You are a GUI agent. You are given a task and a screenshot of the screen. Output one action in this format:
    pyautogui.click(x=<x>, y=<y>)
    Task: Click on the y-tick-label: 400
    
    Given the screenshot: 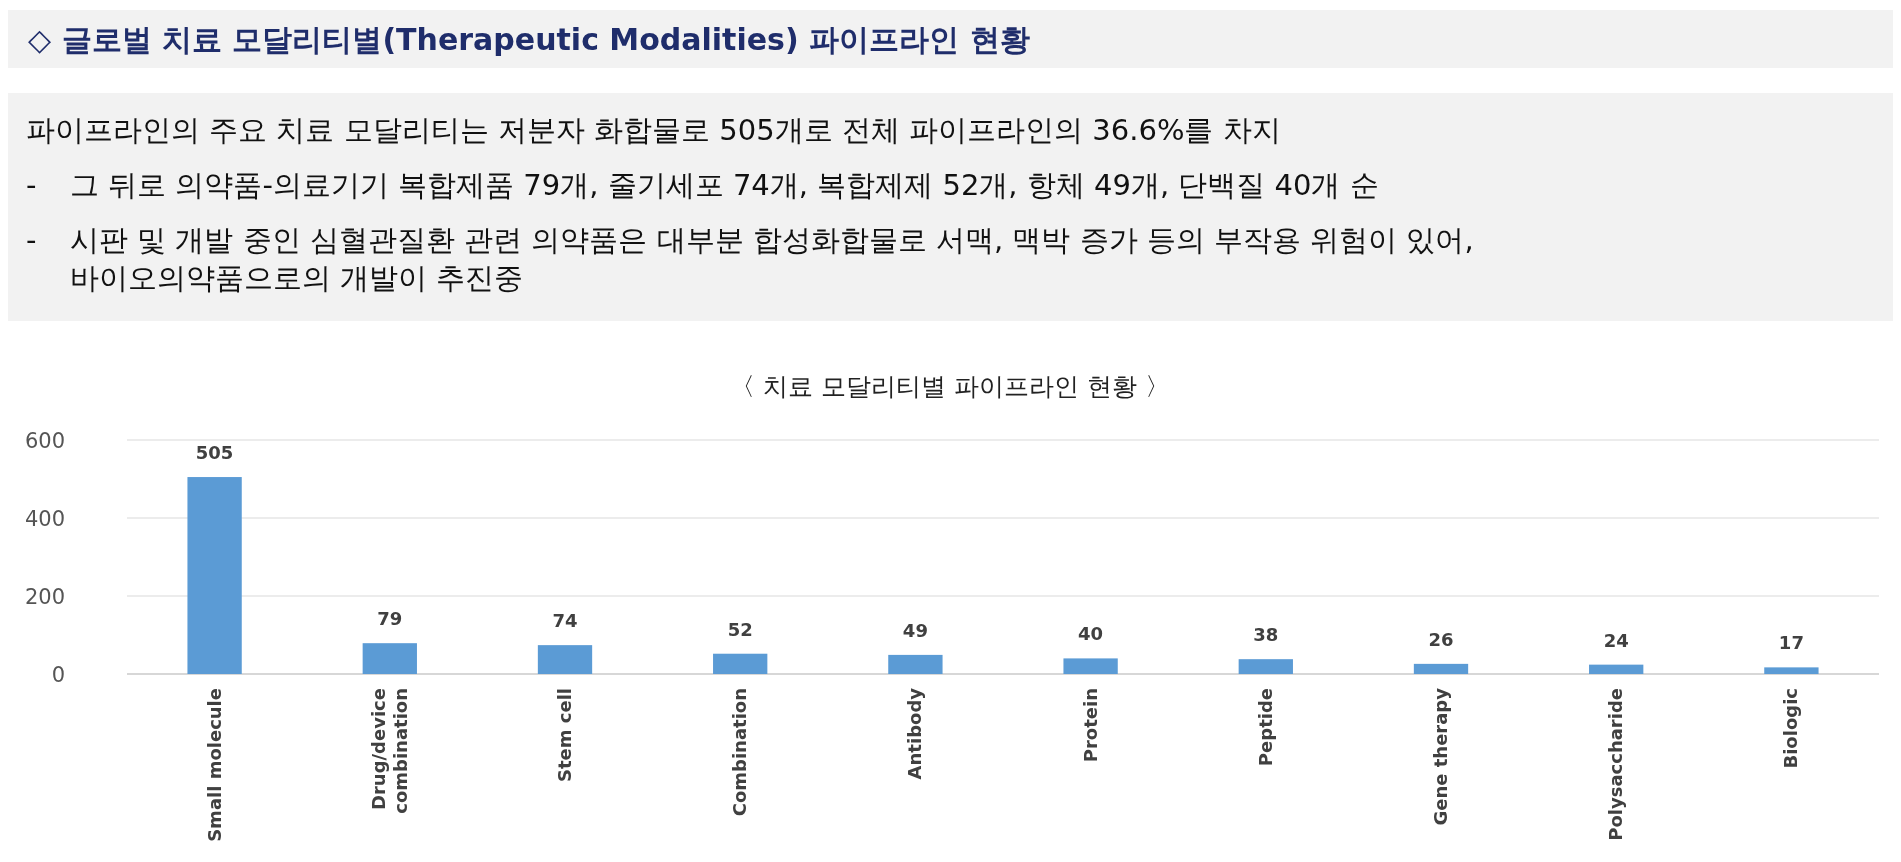 What is the action you would take?
    pyautogui.click(x=44, y=519)
    